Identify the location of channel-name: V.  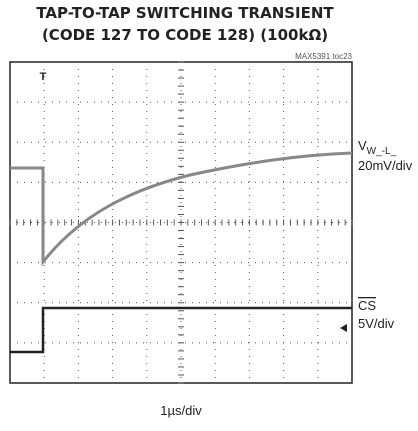
(362, 145).